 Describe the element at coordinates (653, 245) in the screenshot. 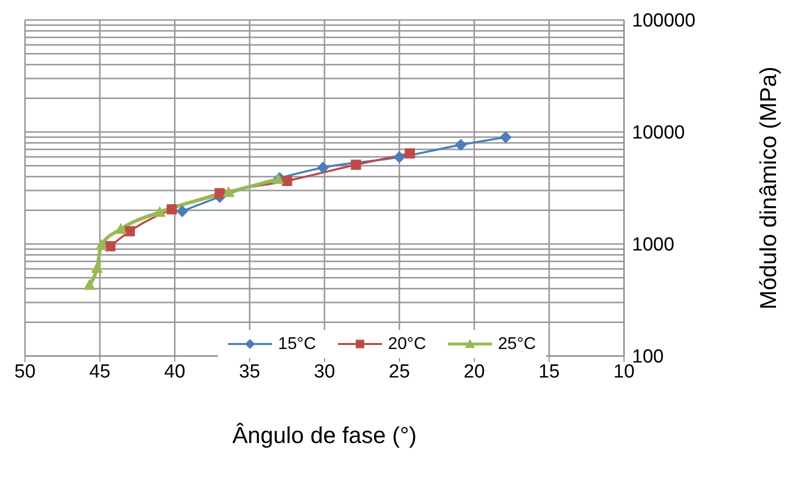

I see `y-tick-label: 1000` at that location.